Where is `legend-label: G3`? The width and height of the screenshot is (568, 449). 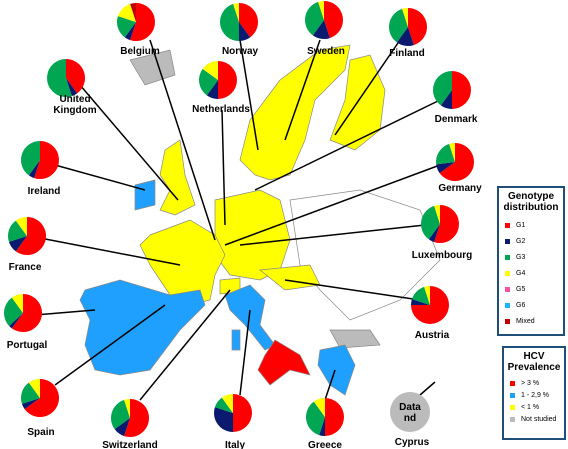
legend-label: G3 is located at coordinates (521, 257).